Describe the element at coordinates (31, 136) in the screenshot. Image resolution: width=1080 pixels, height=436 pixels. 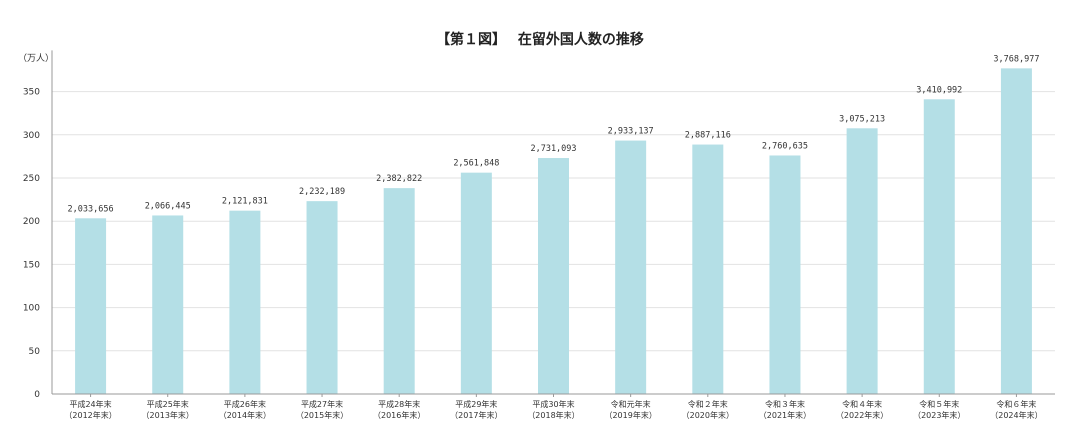
I see `y-tick-label: 300` at that location.